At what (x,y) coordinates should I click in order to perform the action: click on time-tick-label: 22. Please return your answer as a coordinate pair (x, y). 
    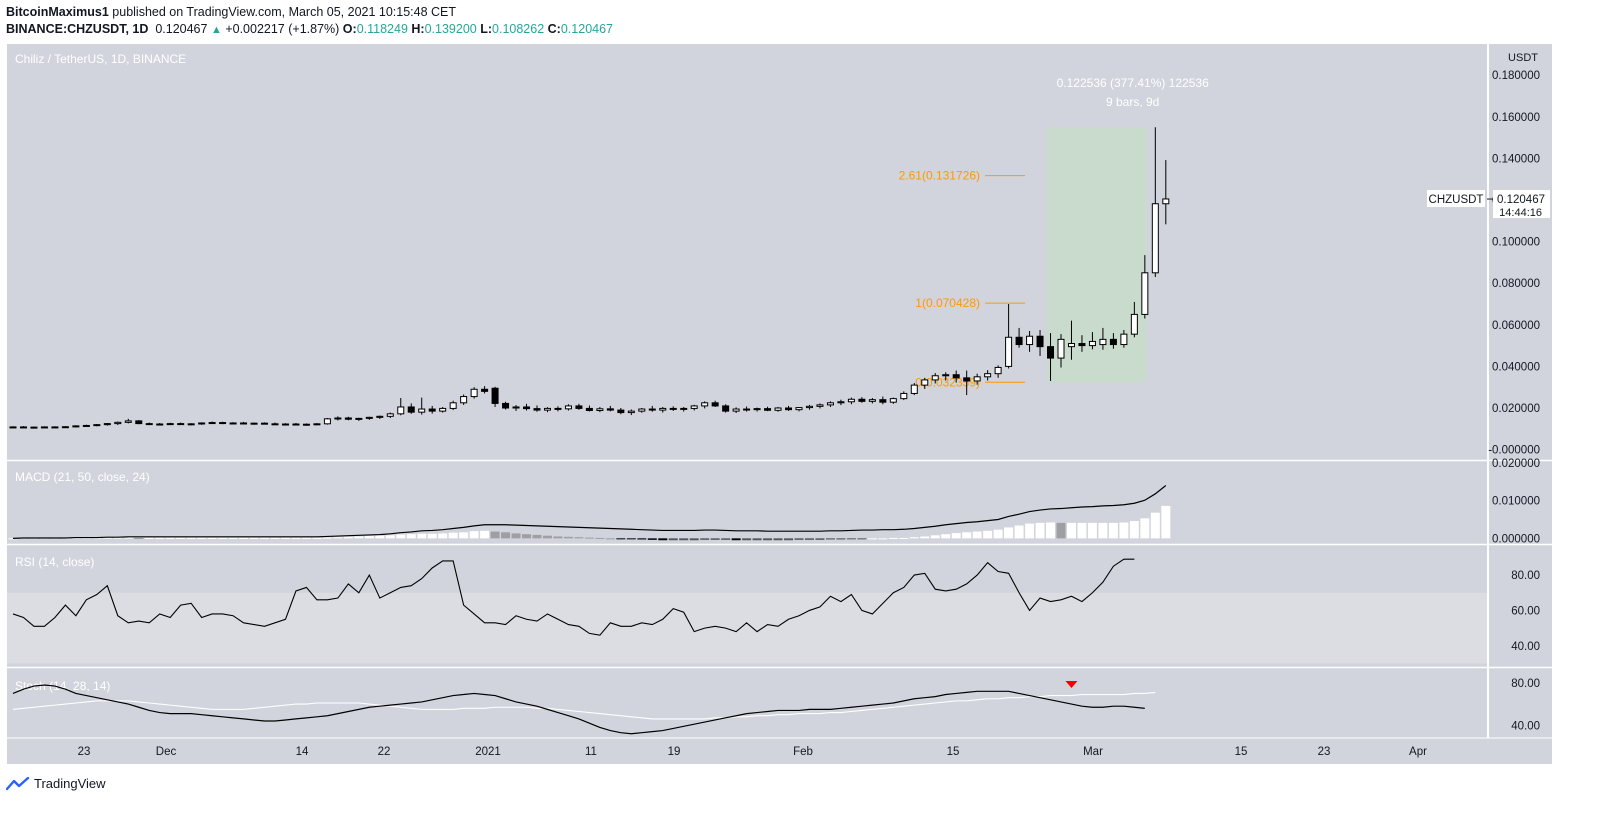
    Looking at the image, I should click on (384, 752).